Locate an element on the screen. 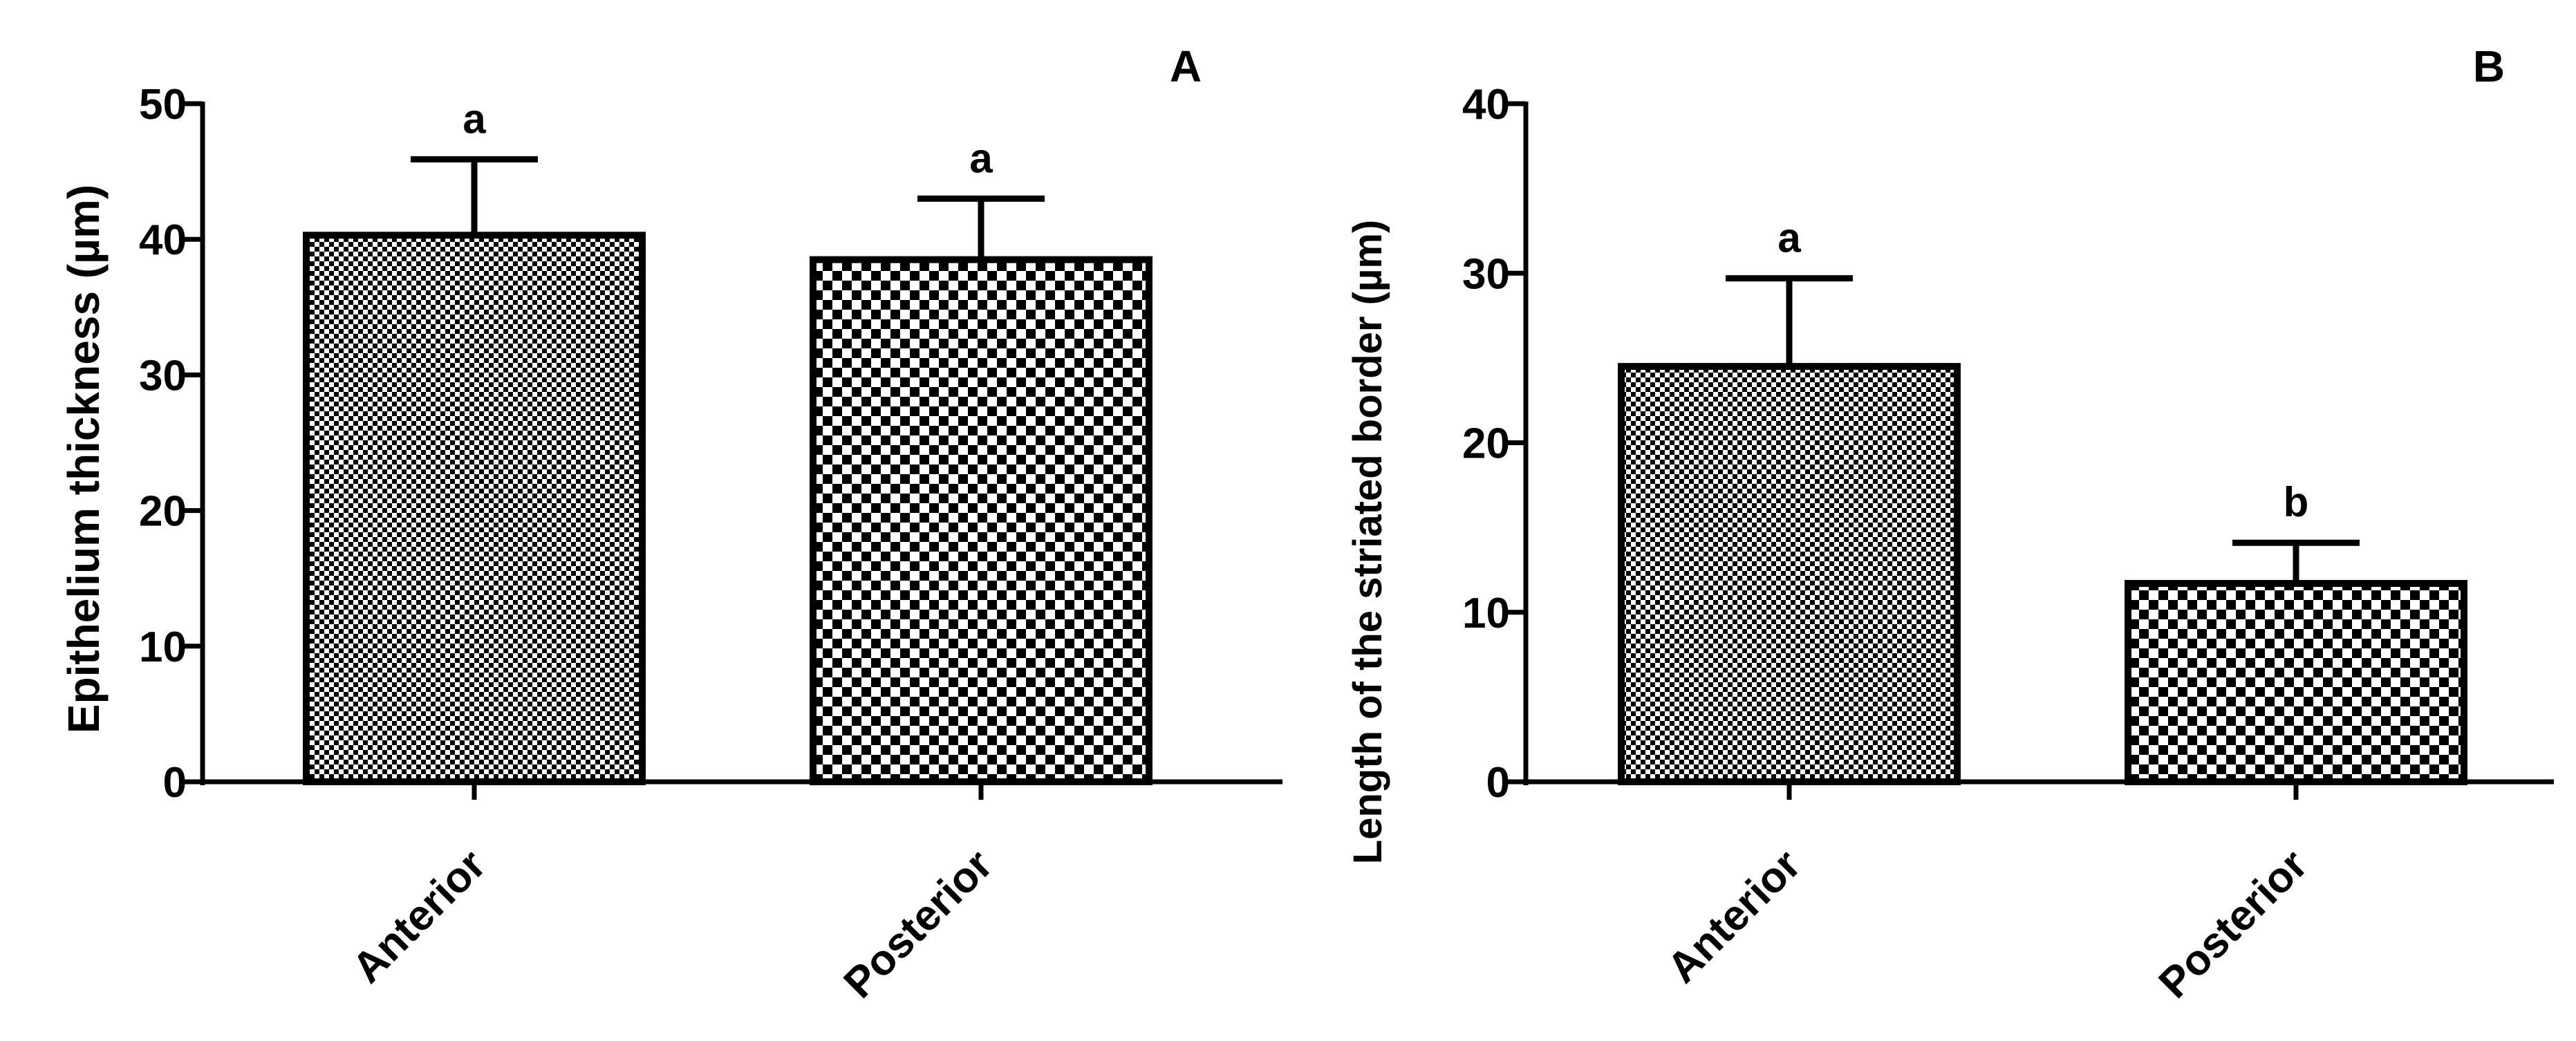  panel-a-y-axis: 0 10 20 30 40 50 is located at coordinates (172, 444).